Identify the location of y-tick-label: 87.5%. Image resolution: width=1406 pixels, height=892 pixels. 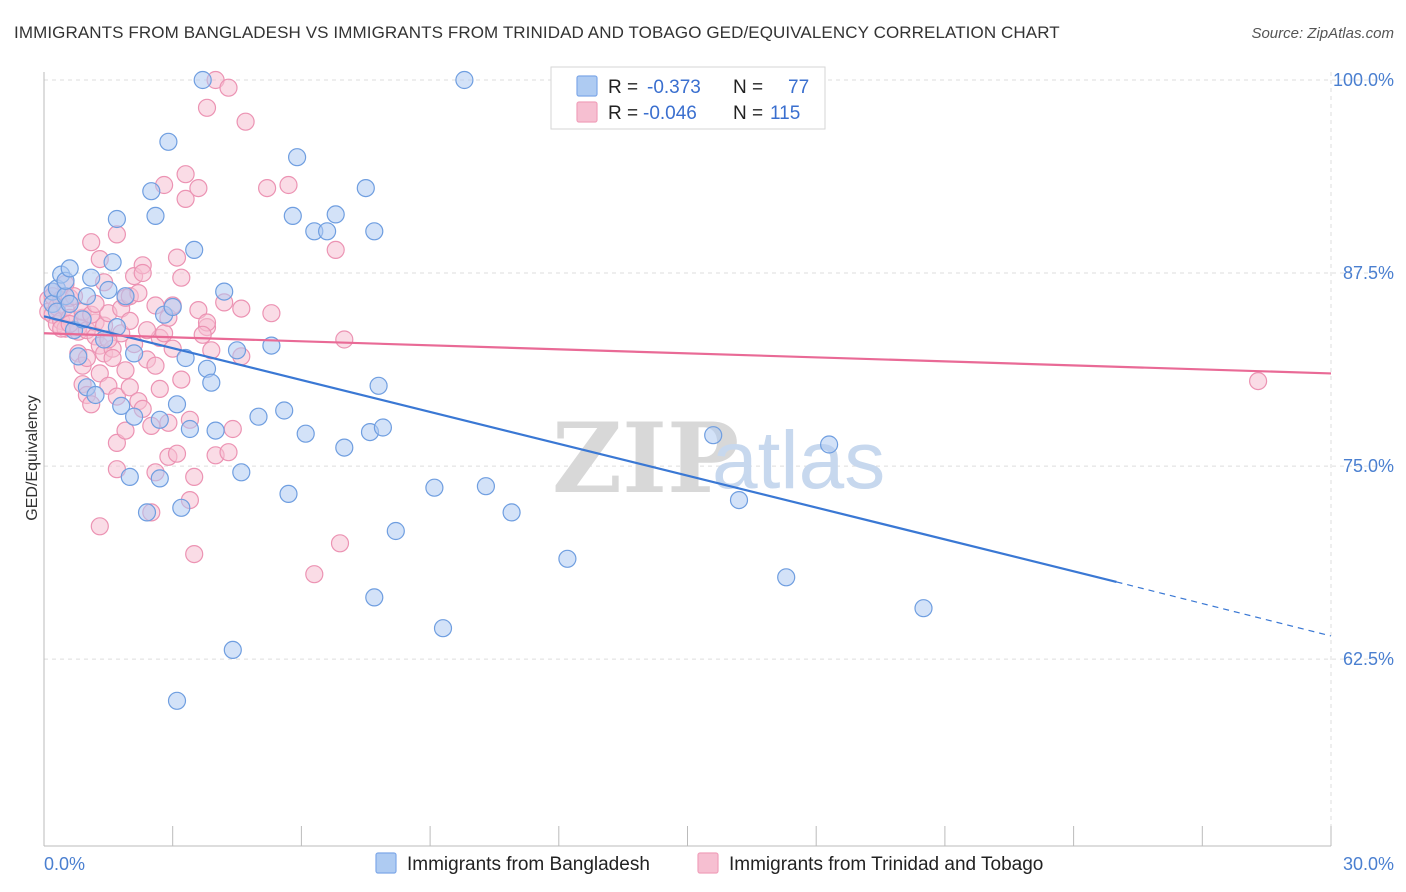
(1368, 273).